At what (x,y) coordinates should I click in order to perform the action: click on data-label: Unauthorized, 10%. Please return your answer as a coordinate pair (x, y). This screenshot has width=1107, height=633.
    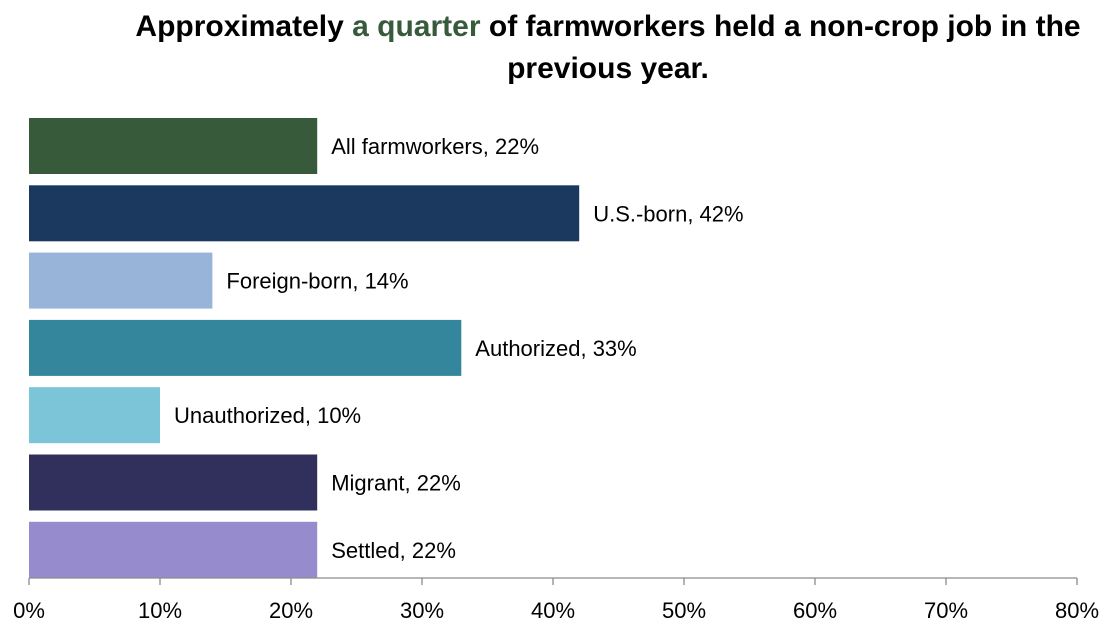
    Looking at the image, I should click on (267, 415).